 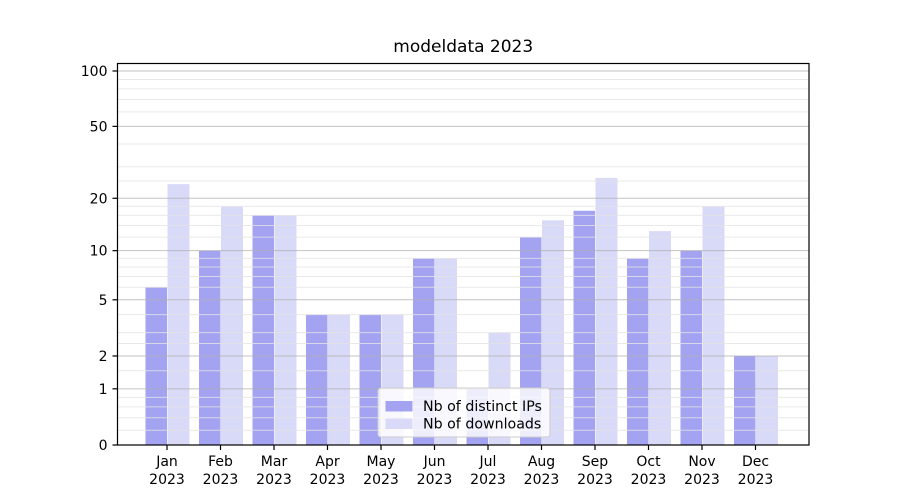 What do you see at coordinates (482, 407) in the screenshot?
I see `legend-label-distinct-ips: Nb of distinct IPs` at bounding box center [482, 407].